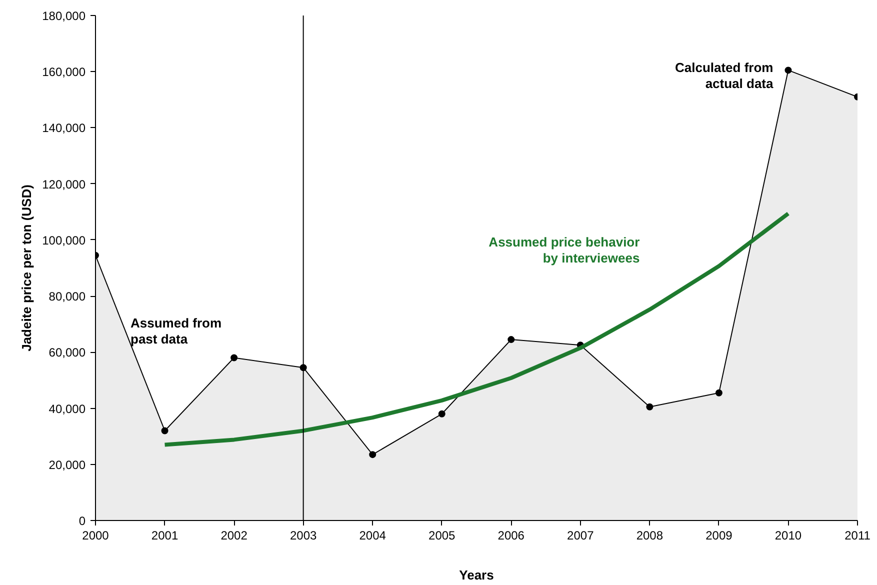  I want to click on x-tick-label: 2004, so click(372, 535).